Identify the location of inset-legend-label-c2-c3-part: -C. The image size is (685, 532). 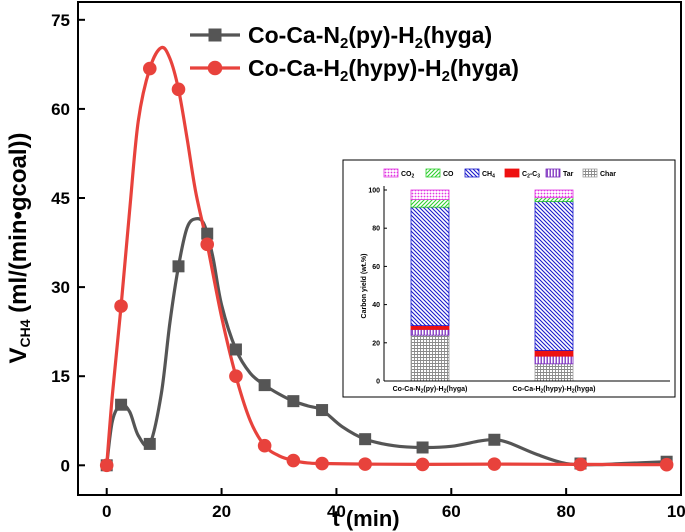
(533, 174).